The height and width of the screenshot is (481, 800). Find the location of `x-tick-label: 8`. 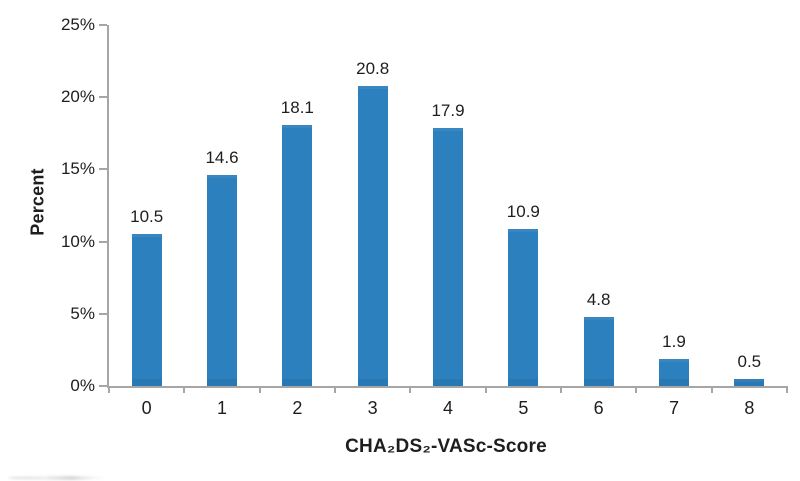

x-tick-label: 8 is located at coordinates (749, 408).